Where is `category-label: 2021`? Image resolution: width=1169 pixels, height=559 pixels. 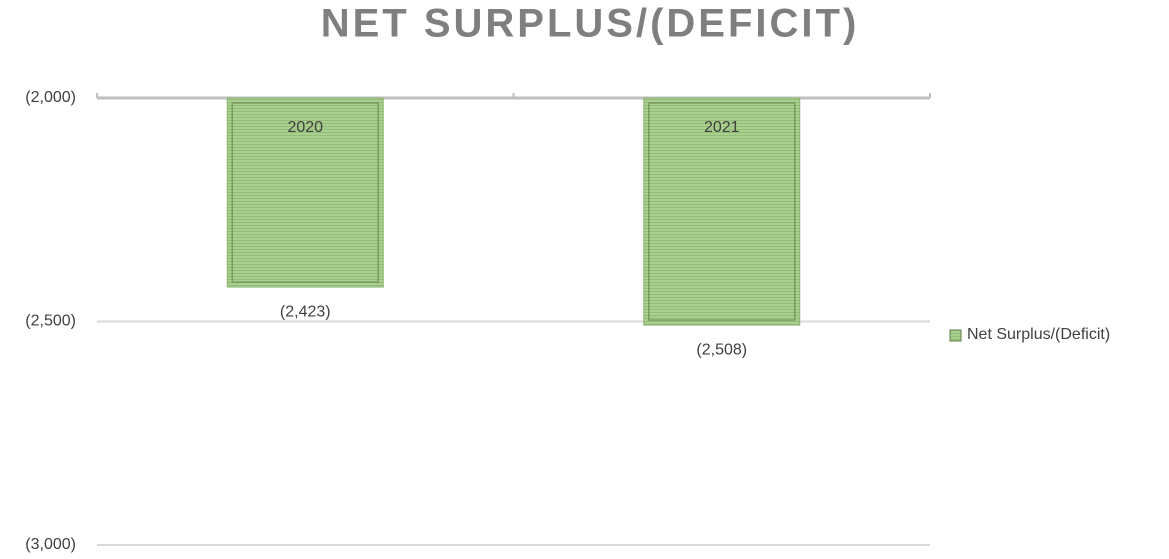
category-label: 2021 is located at coordinates (722, 127).